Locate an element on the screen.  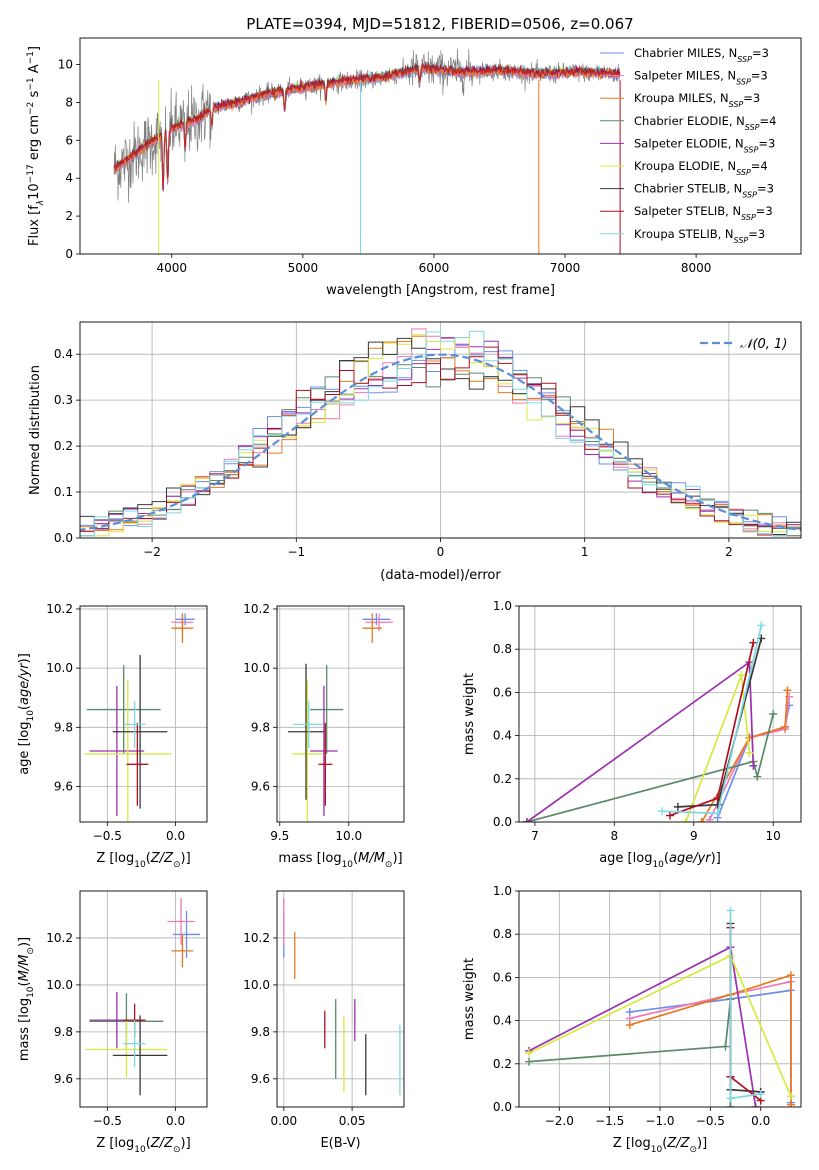
x-tick-label: −1.0 is located at coordinates (659, 1121).